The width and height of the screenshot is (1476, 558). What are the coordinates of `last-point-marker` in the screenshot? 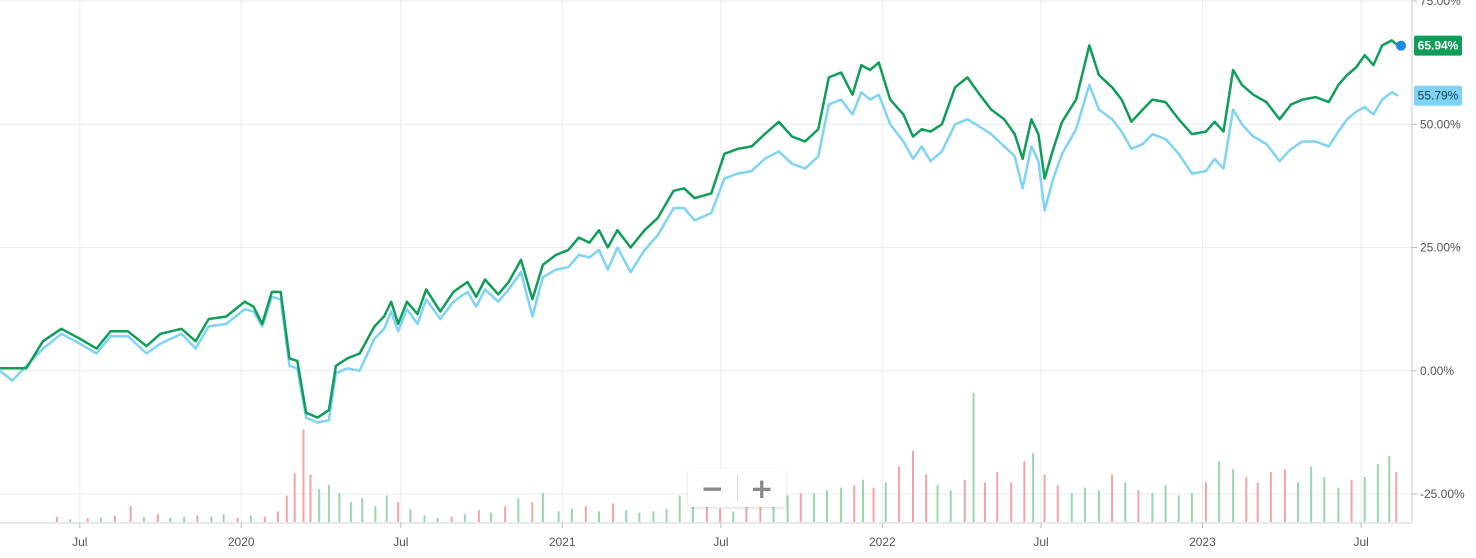 It's located at (1401, 45).